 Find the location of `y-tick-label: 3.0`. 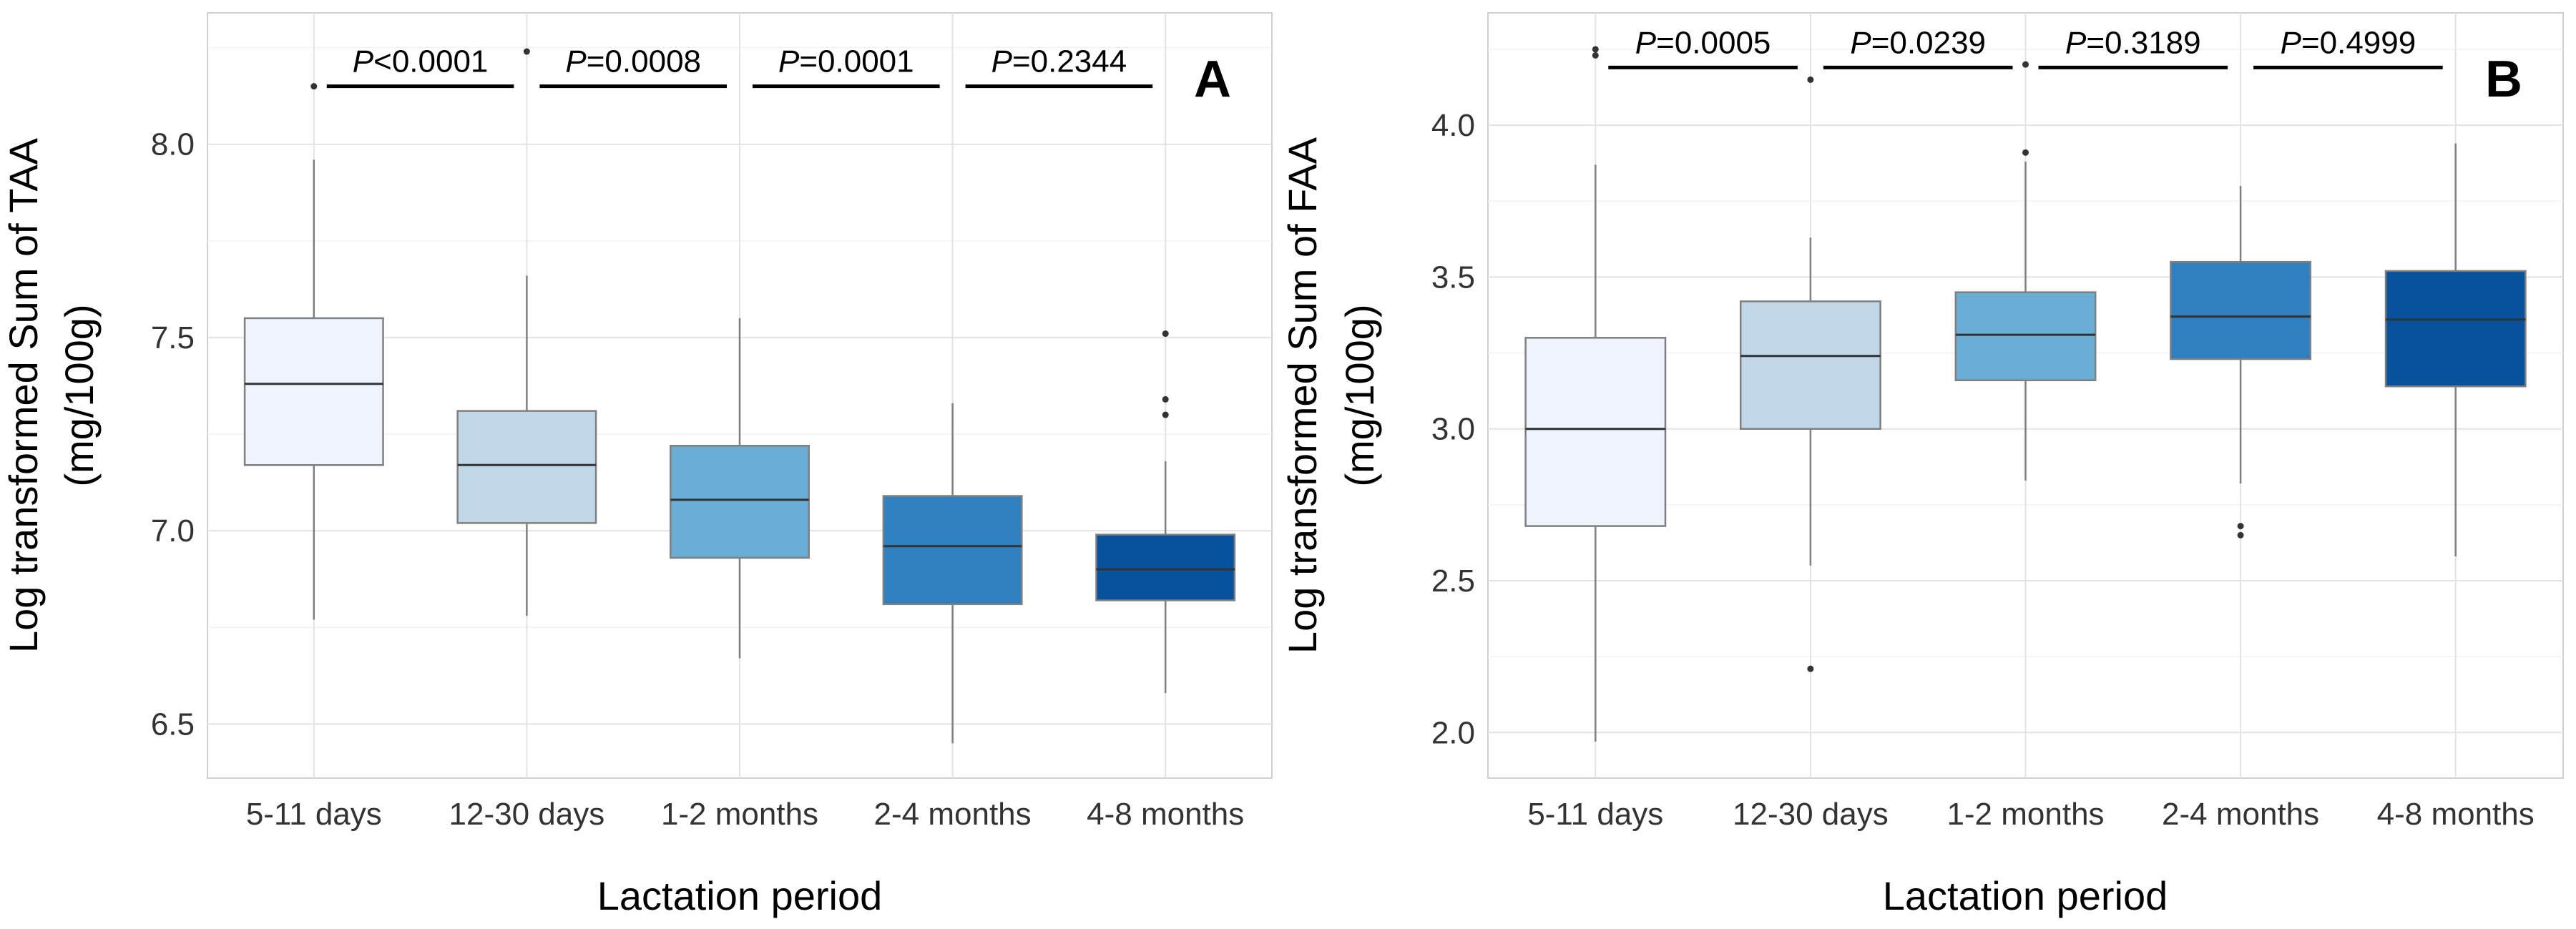

y-tick-label: 3.0 is located at coordinates (1453, 429).